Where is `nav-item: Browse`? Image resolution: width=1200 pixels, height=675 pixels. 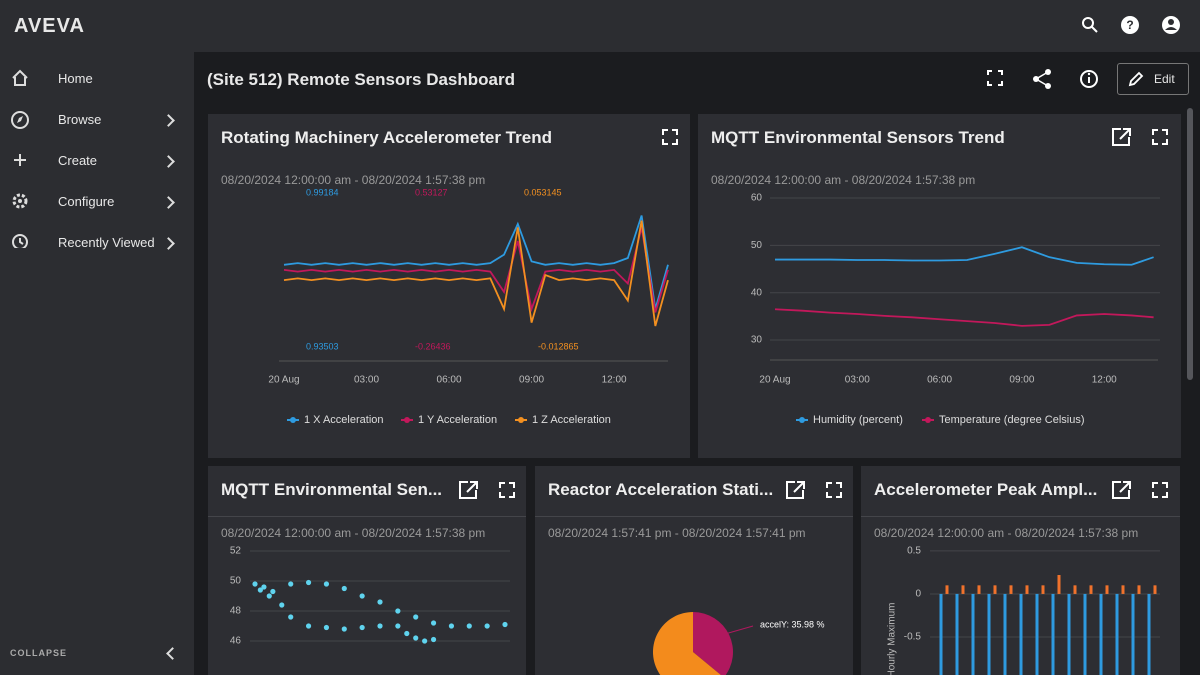
nav-item: Browse is located at coordinates (80, 119).